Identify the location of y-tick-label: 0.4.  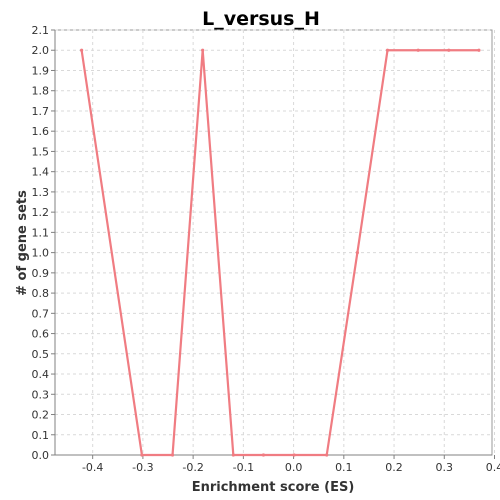
(41, 374).